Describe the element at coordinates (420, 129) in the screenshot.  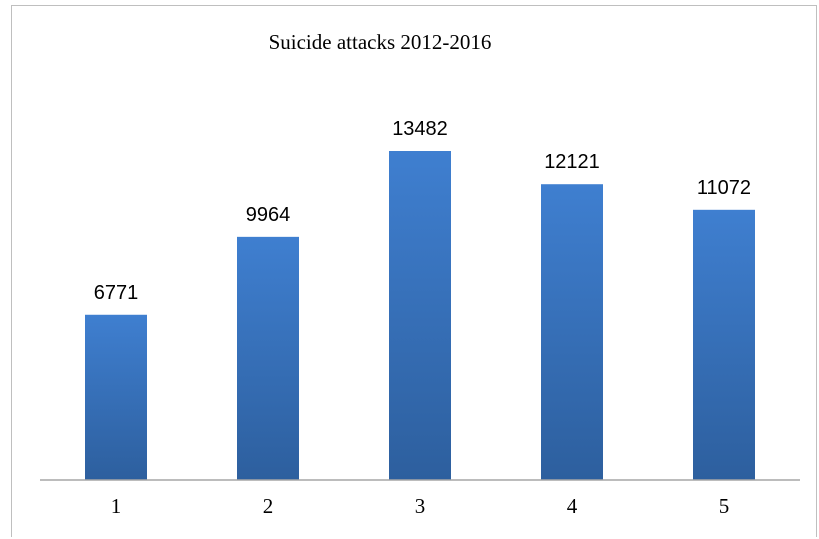
I see `data-label-3: 13482` at that location.